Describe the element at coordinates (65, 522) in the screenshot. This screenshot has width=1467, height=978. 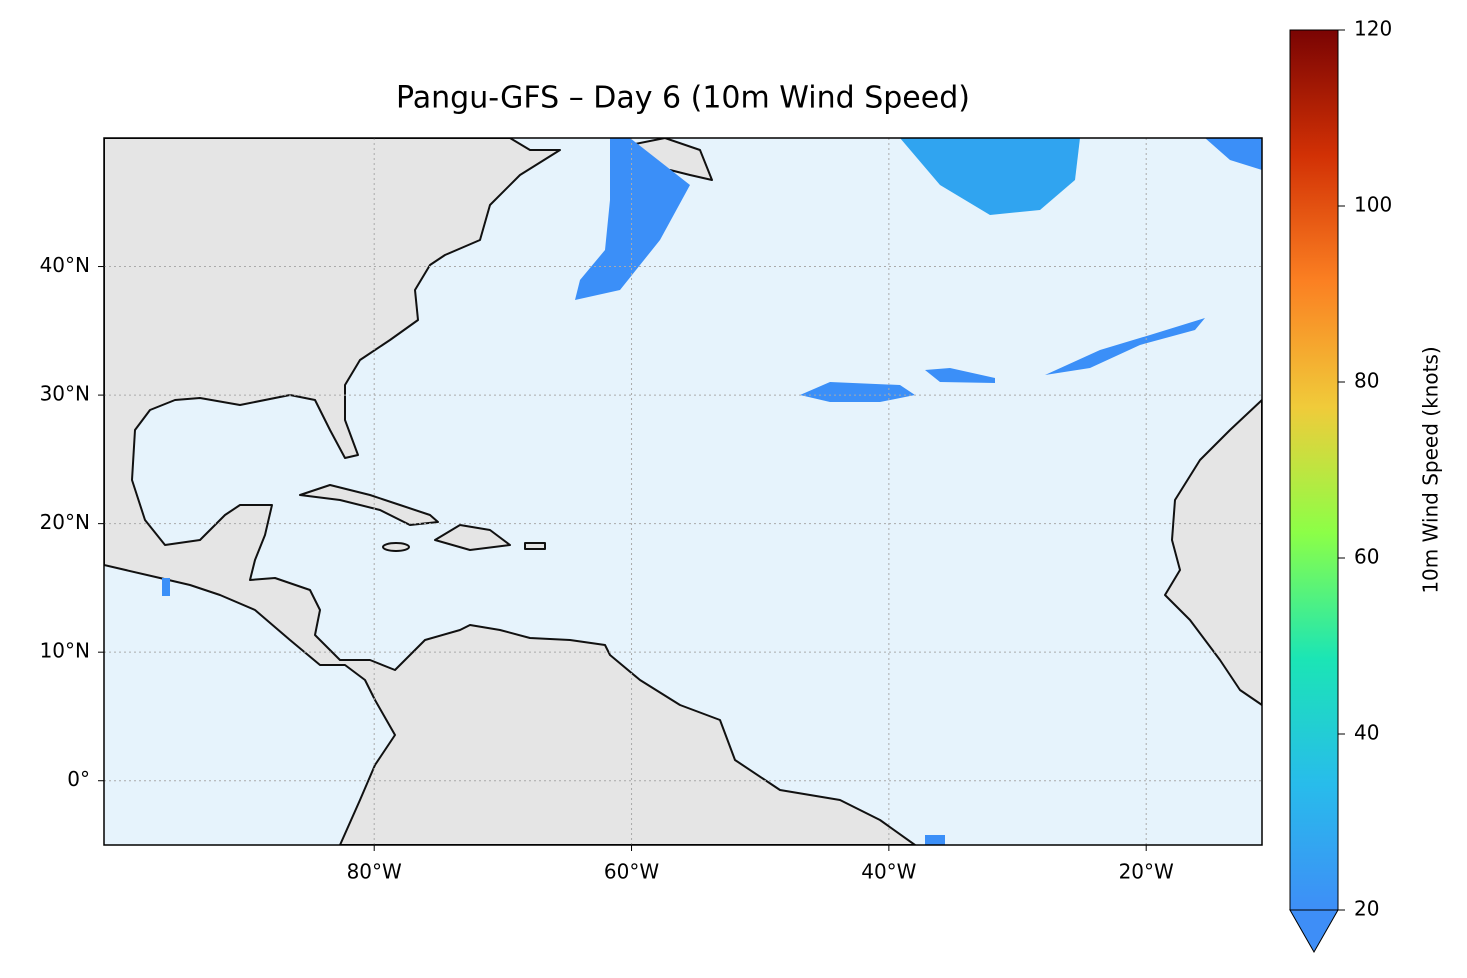
I see `y-tick-label: 20°N` at that location.